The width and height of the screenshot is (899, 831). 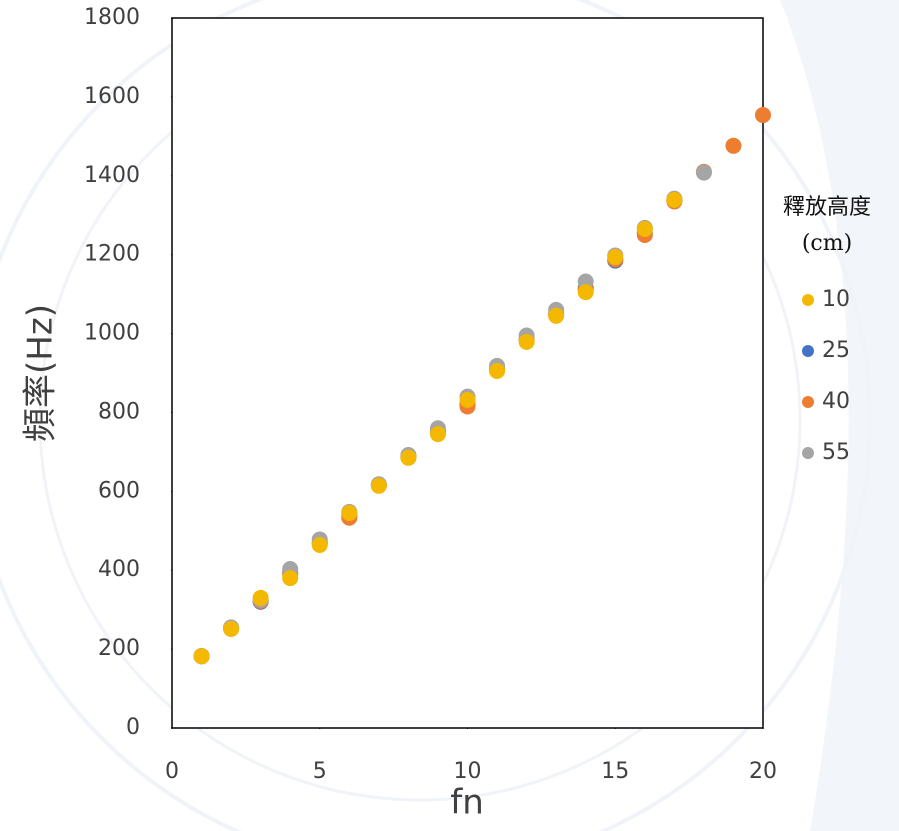 I want to click on y-tick-label: 400, so click(x=119, y=569).